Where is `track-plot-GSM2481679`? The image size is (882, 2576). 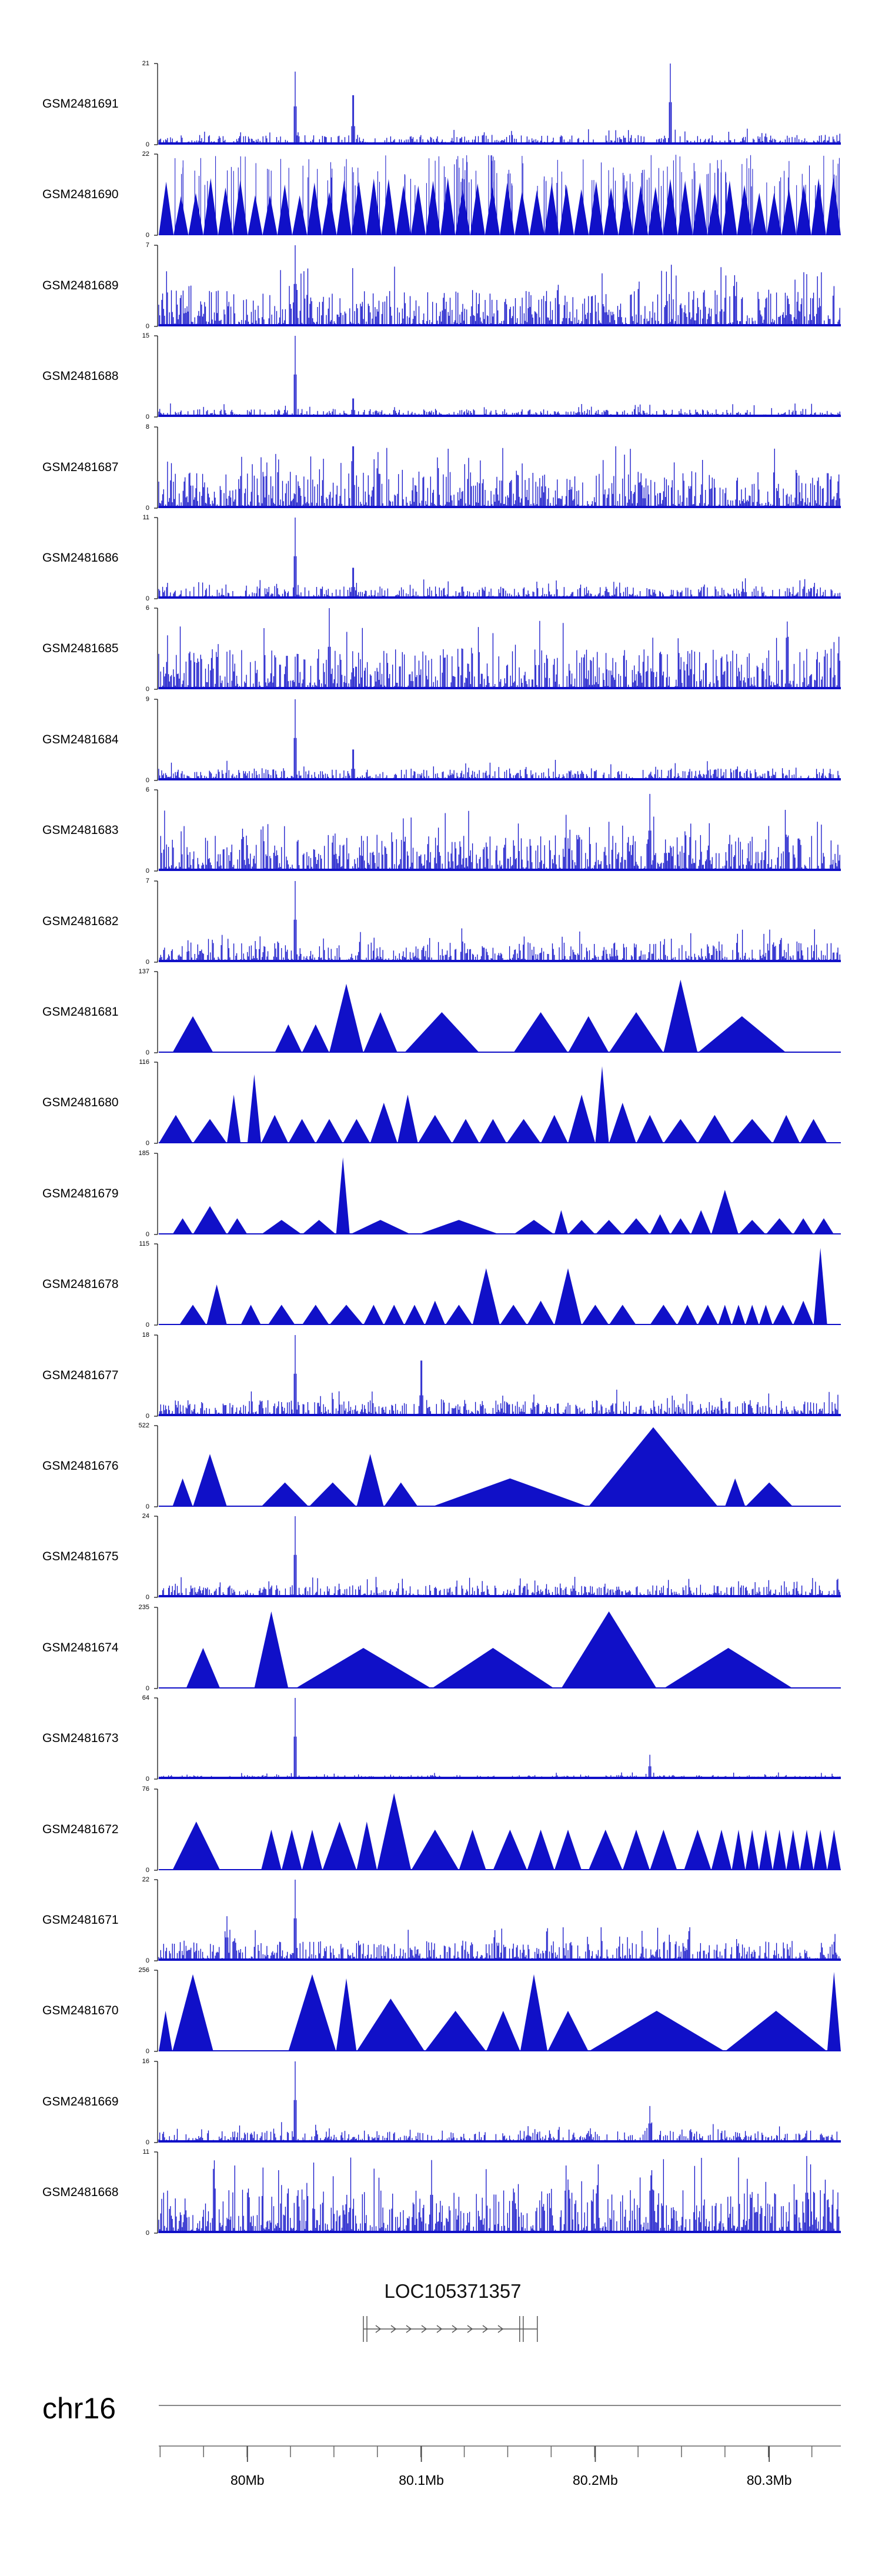
track-plot-GSM2481679 is located at coordinates (497, 1194).